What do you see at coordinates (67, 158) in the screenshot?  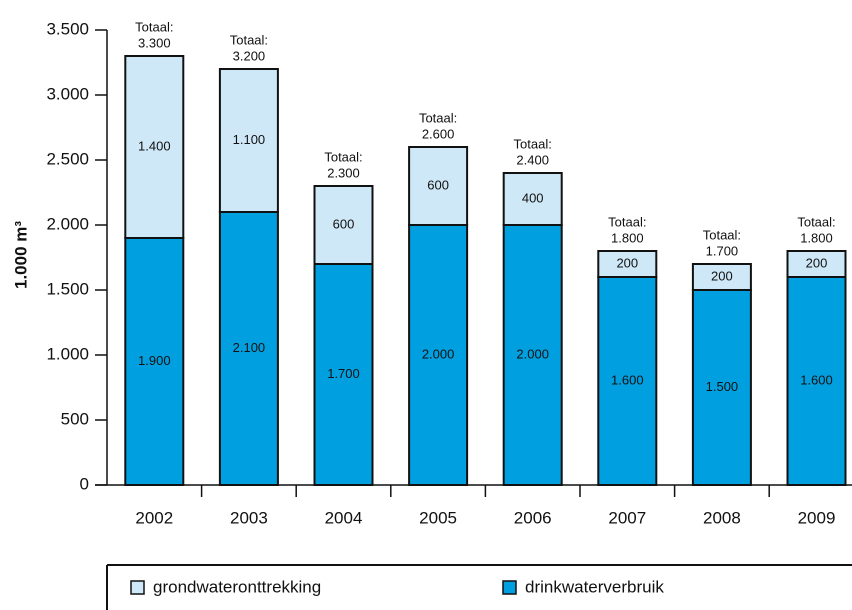 I see `y-tick-label: 2.500` at bounding box center [67, 158].